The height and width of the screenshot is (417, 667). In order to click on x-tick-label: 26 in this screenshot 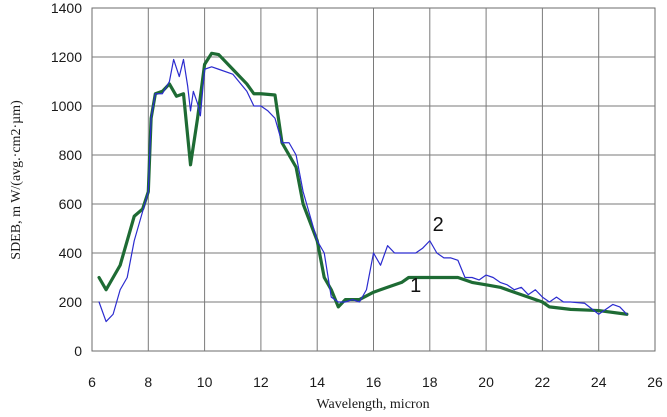, I will do `click(655, 382)`.